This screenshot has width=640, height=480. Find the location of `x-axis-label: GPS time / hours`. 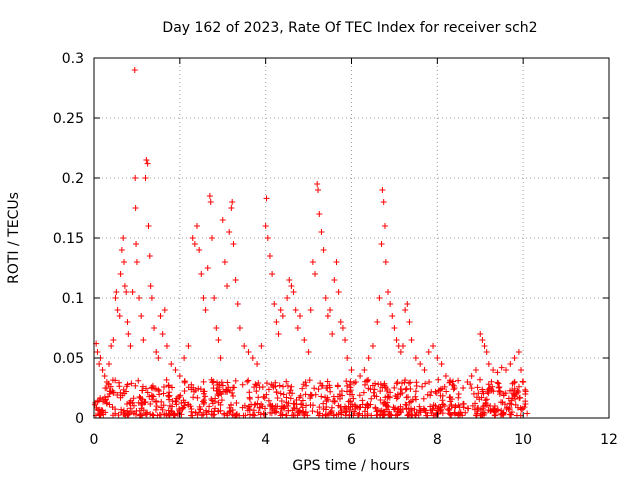

x-axis-label: GPS time / hours is located at coordinates (350, 466).